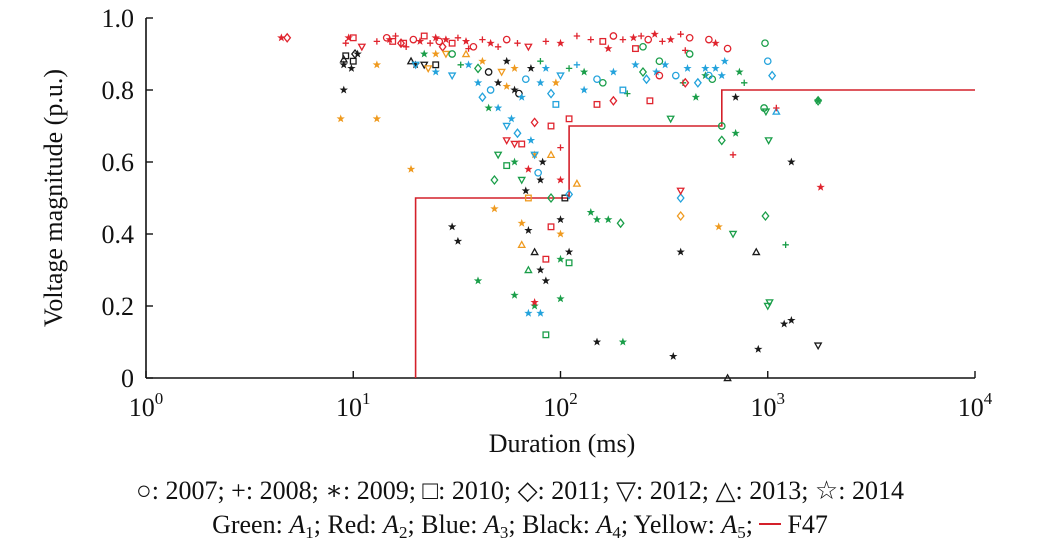  What do you see at coordinates (770, 524) in the screenshot?
I see `f47-legend-swatch` at bounding box center [770, 524].